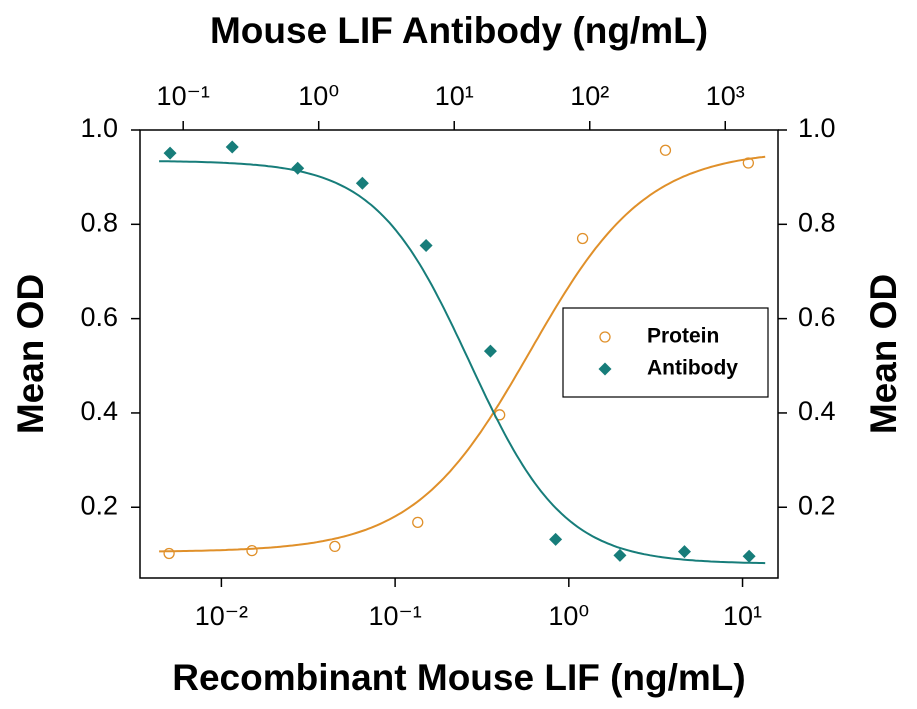 This screenshot has height=709, width=917. What do you see at coordinates (589, 96) in the screenshot?
I see `x2-tick-label: 10²` at bounding box center [589, 96].